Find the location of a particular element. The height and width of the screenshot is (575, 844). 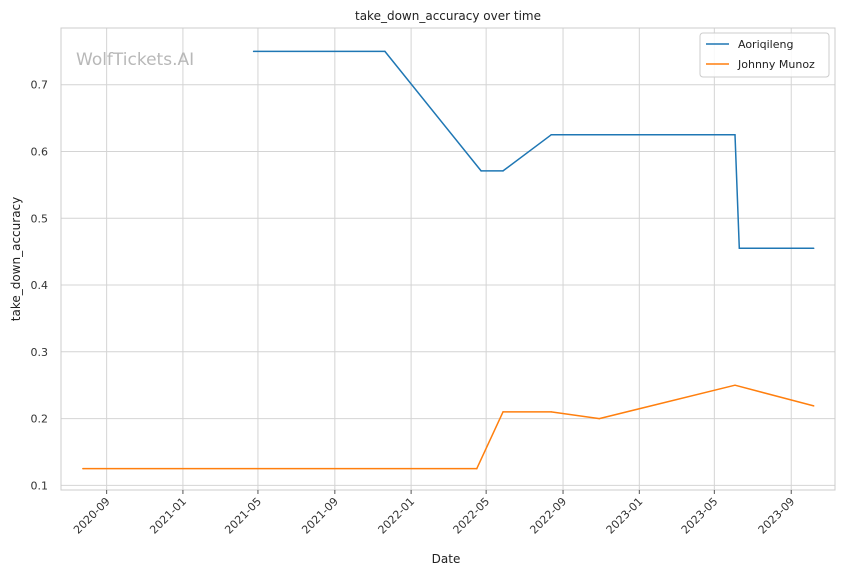

y-tick-label-0.2: 0.2 is located at coordinates (40, 419).